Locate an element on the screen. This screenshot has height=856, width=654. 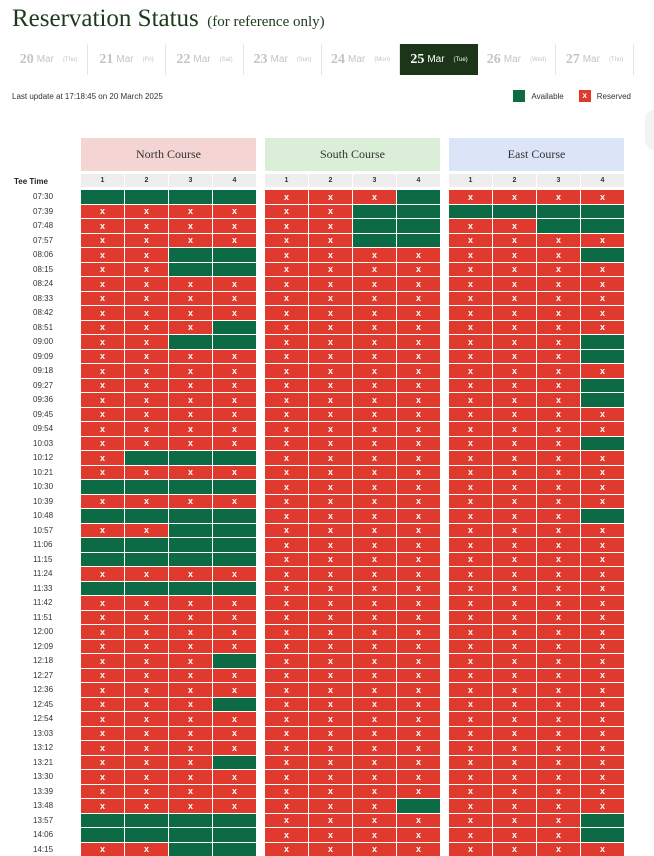
date-tab-weekday: (Thu) is located at coordinates (616, 60).